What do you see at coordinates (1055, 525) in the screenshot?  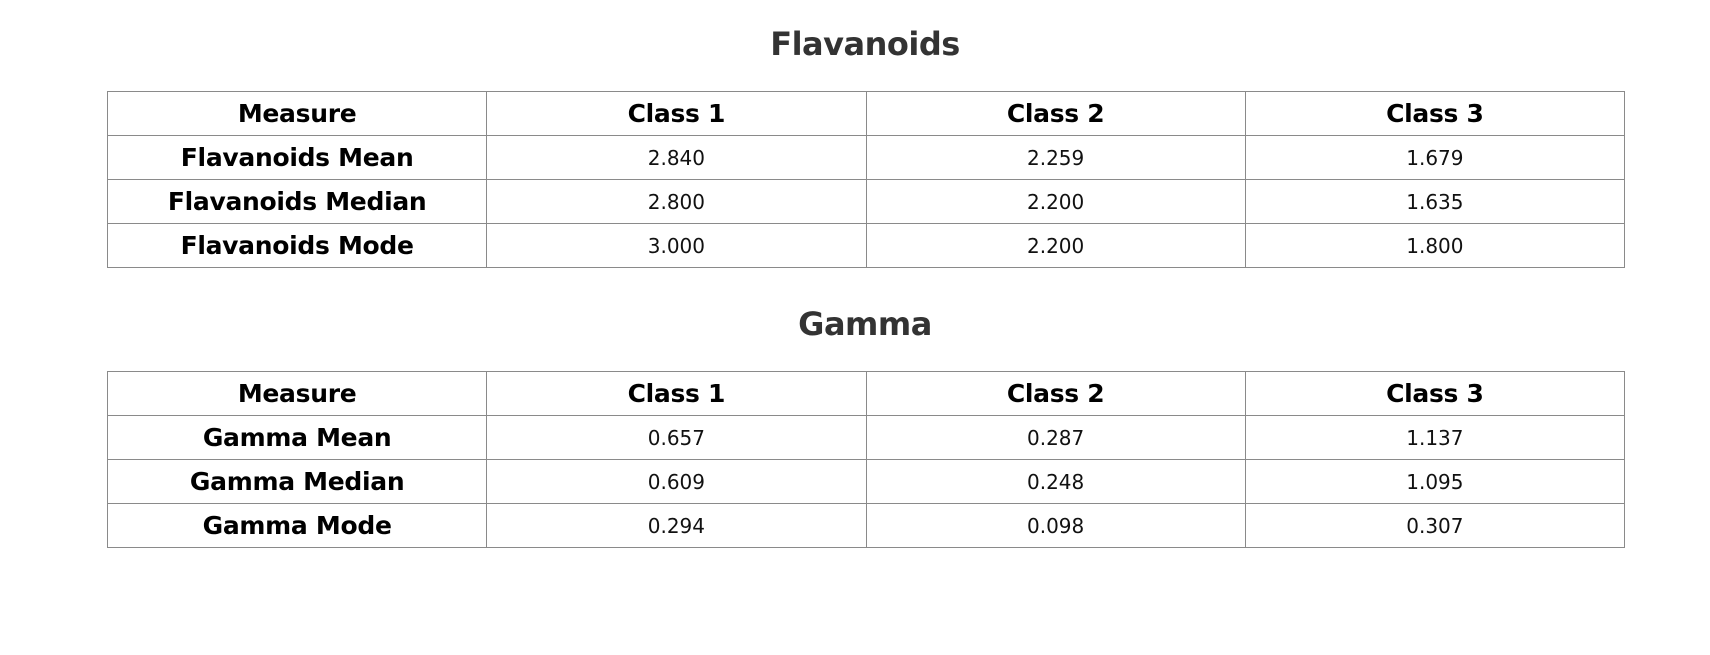 I see `table-cell: 0.098` at bounding box center [1055, 525].